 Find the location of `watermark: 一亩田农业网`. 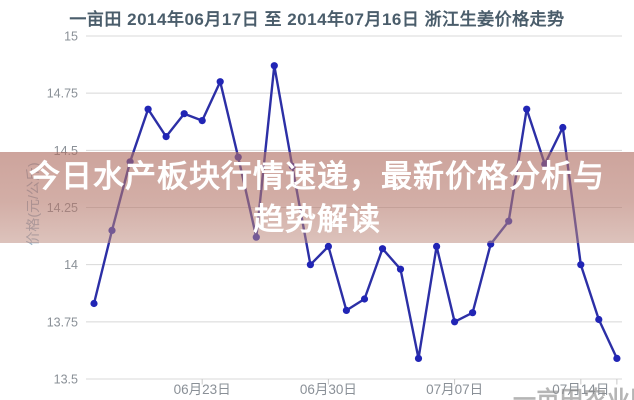

watermark: 一亩田农业网 is located at coordinates (573, 393).